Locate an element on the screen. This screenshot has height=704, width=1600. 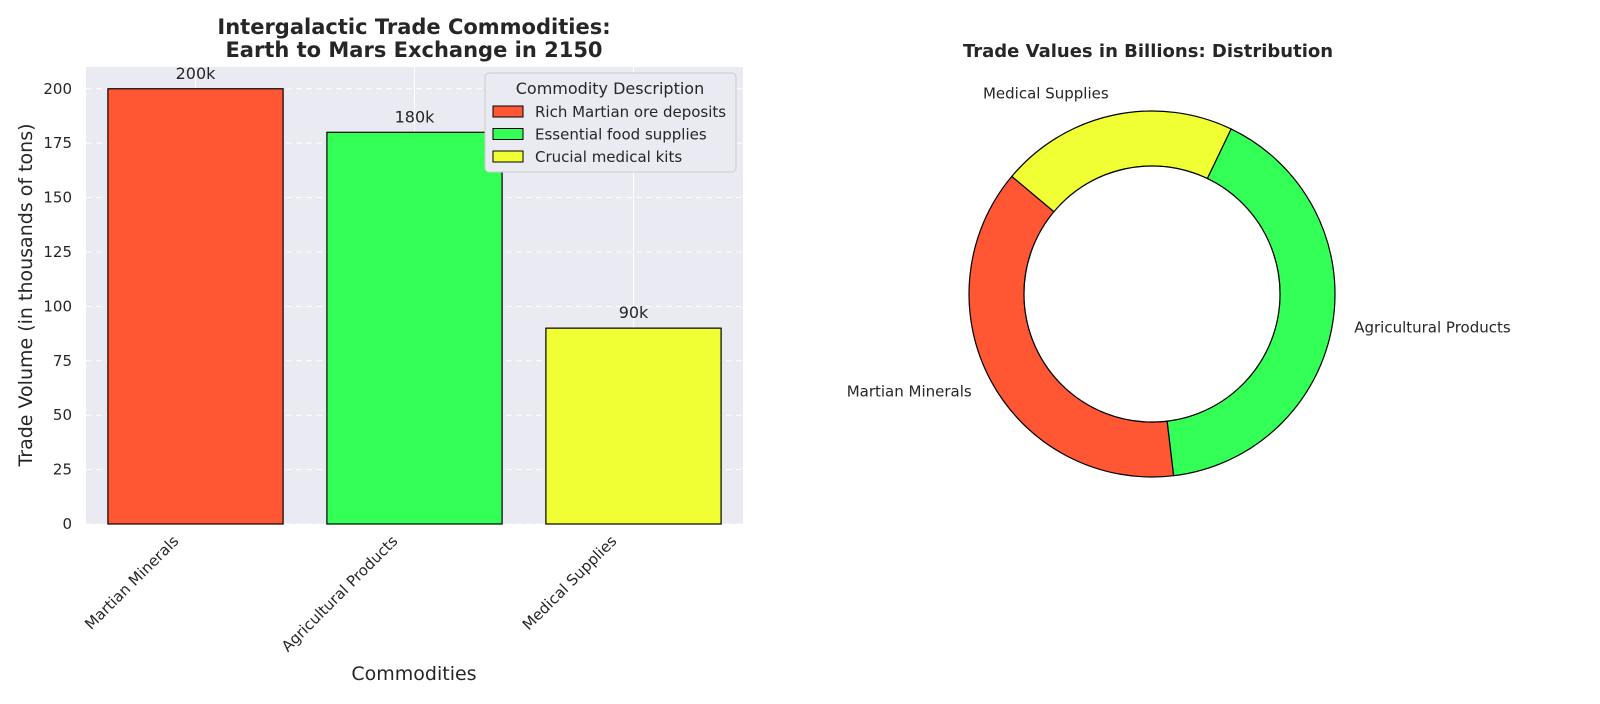
x-tick-label: Agricultural Products is located at coordinates (340, 594).